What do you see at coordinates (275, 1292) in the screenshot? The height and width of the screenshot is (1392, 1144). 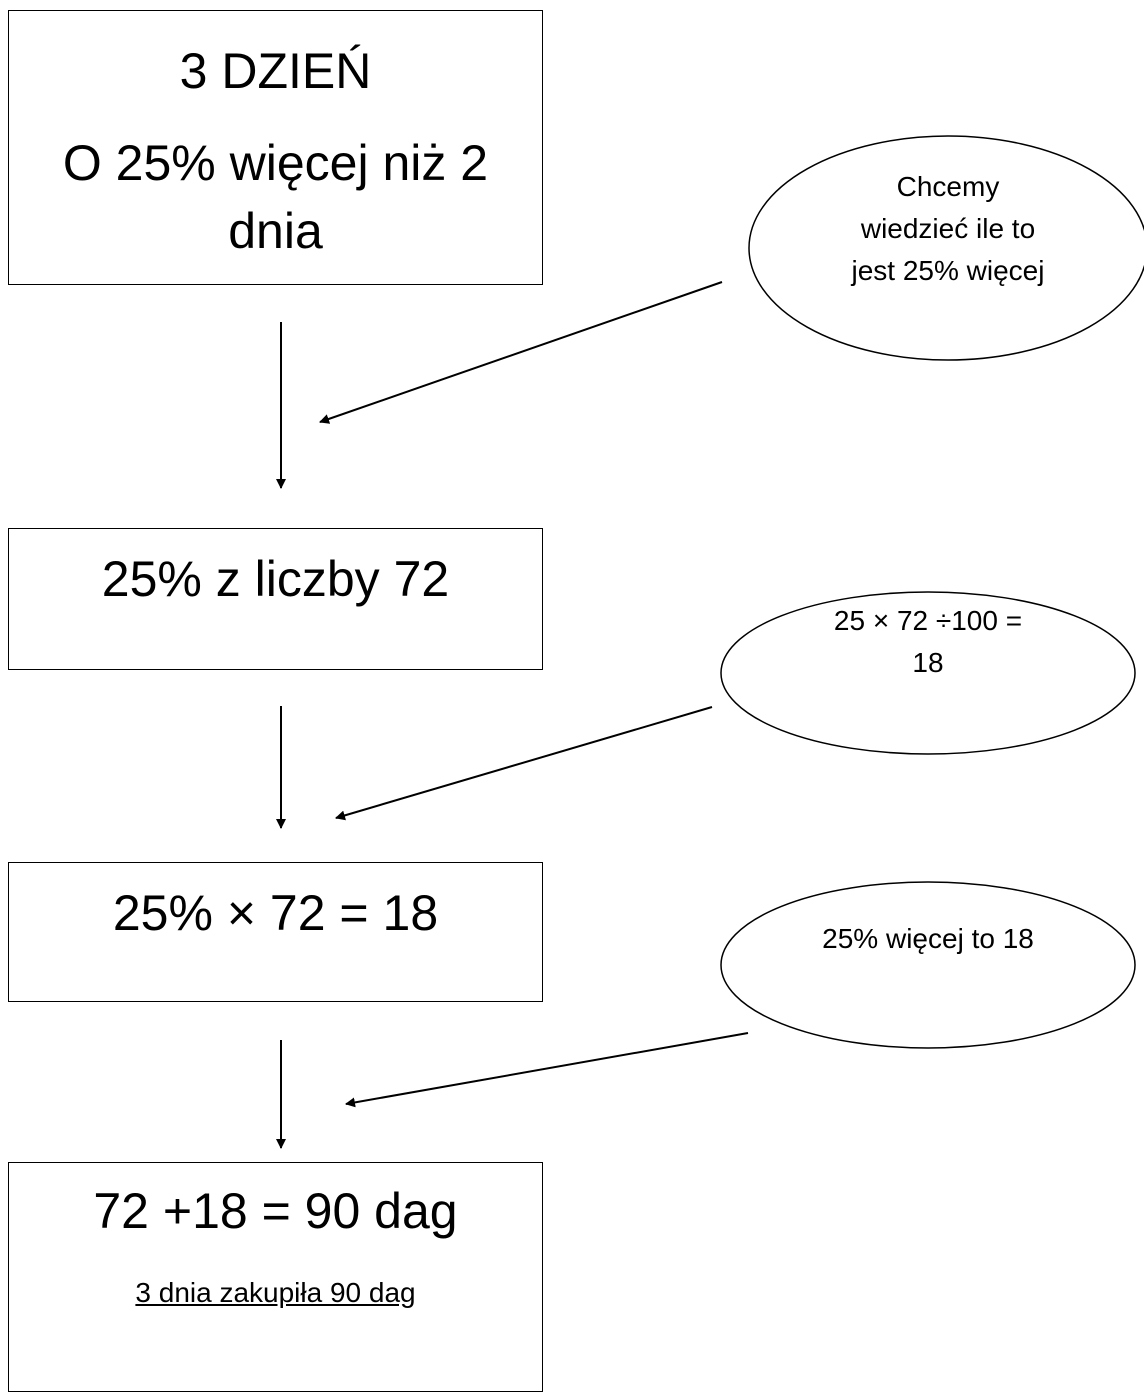 I see `step-note: 3 dnia zakupiła 90 dag` at bounding box center [275, 1292].